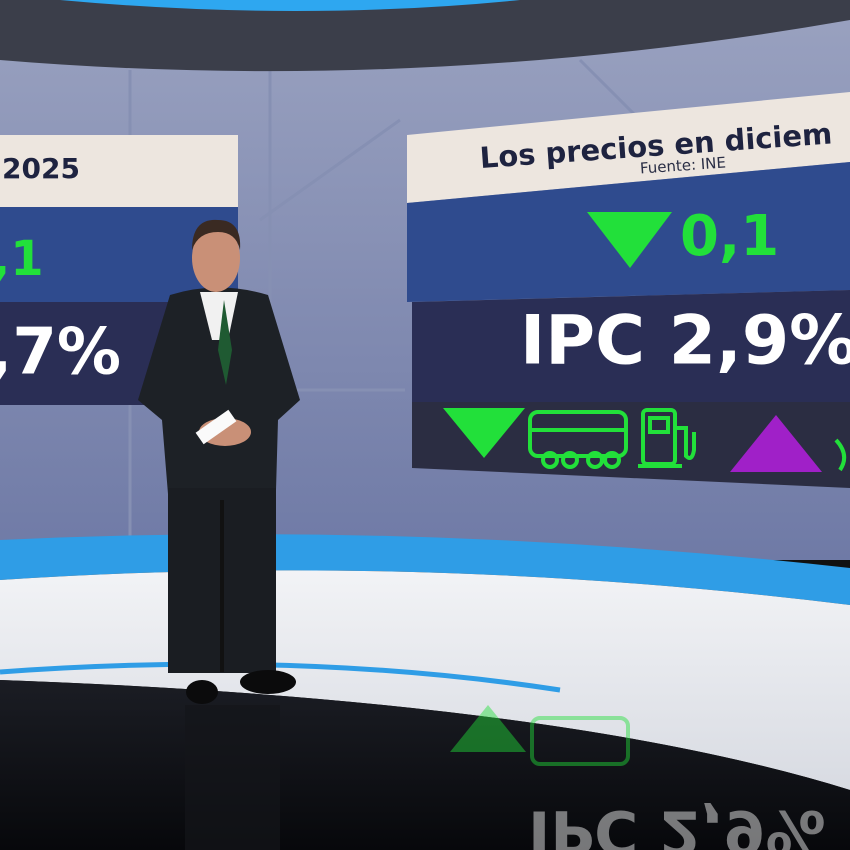 Image resolution: width=850 pixels, height=850 pixels. What do you see at coordinates (685, 341) in the screenshot?
I see `rate-value: IPC 2,9%` at bounding box center [685, 341].